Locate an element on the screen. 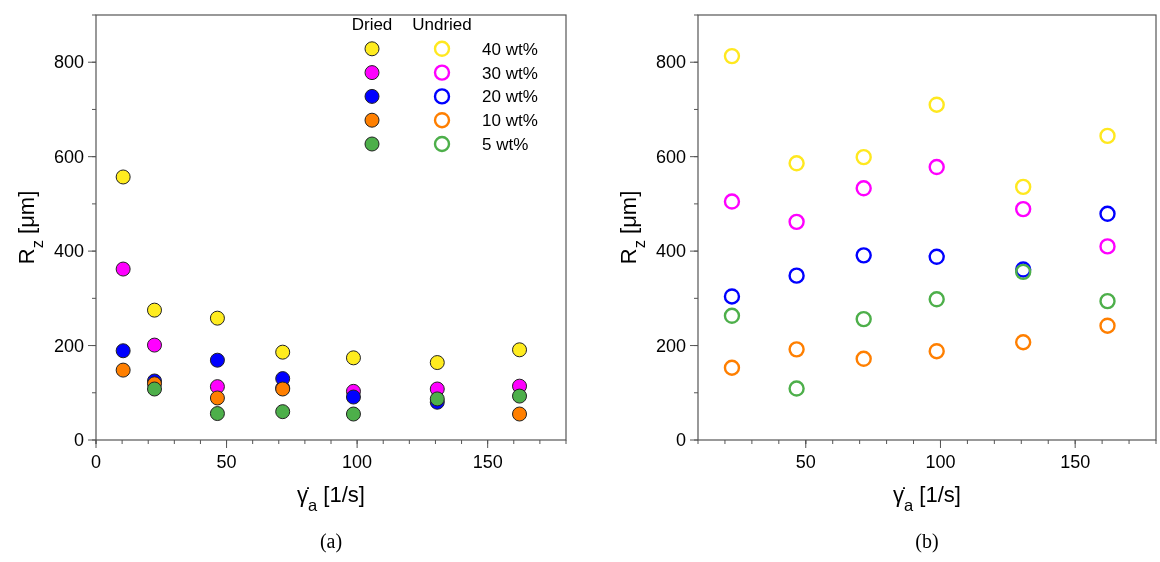 Image resolution: width=1160 pixels, height=562 pixels. text: (b) is located at coordinates (927, 541).